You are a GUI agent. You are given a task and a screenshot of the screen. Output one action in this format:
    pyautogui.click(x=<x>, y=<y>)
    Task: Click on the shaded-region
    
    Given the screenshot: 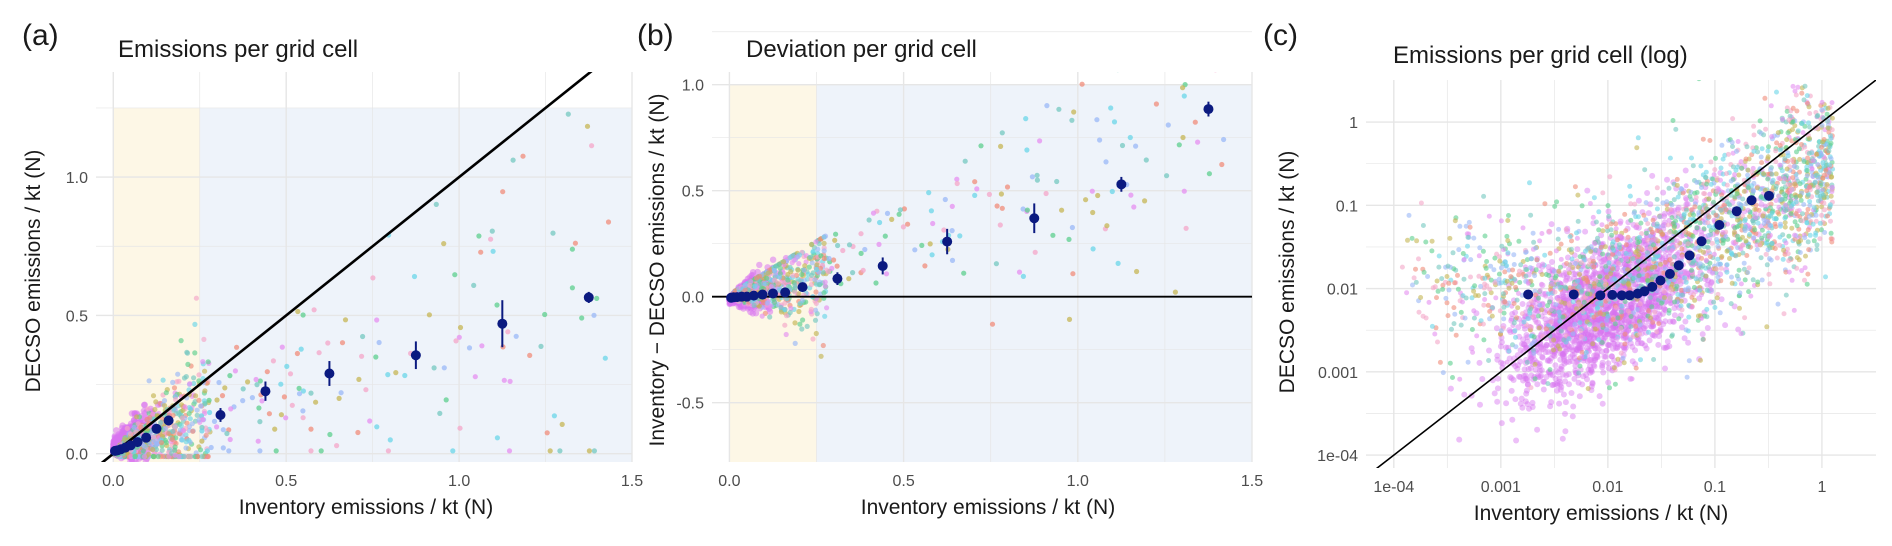 What is the action you would take?
    pyautogui.click(x=415, y=284)
    